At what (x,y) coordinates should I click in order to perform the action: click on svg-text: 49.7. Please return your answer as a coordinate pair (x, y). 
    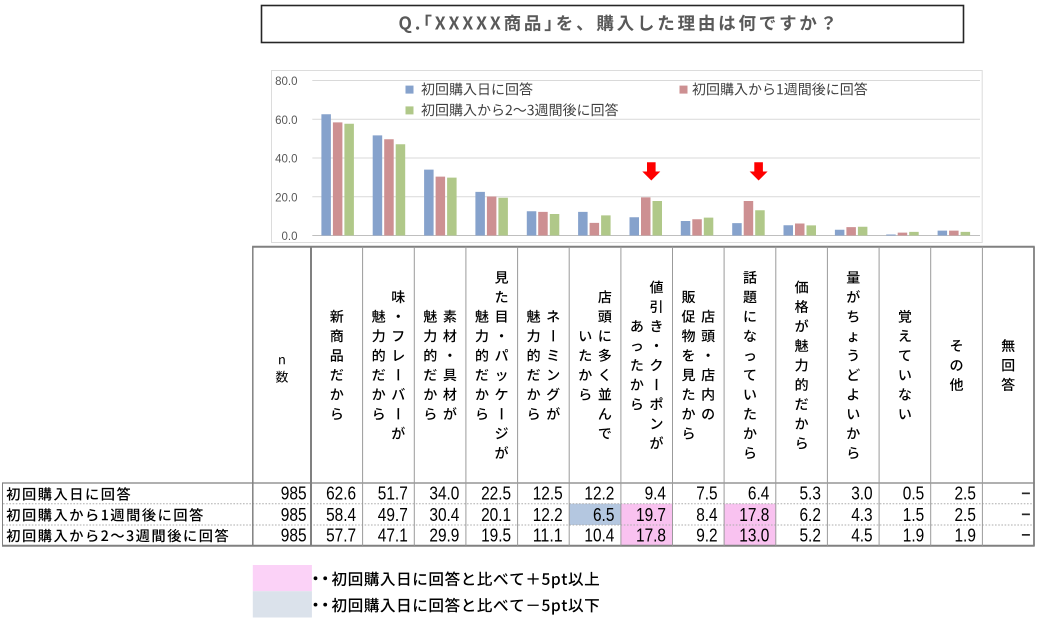
    Looking at the image, I should click on (393, 515).